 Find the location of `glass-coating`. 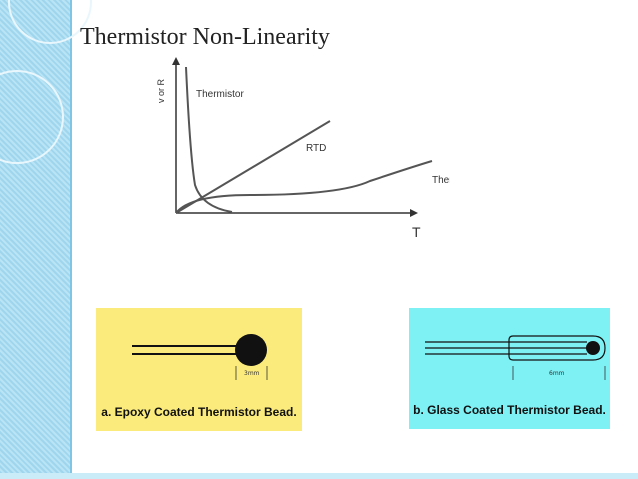

glass-coating is located at coordinates (557, 348).